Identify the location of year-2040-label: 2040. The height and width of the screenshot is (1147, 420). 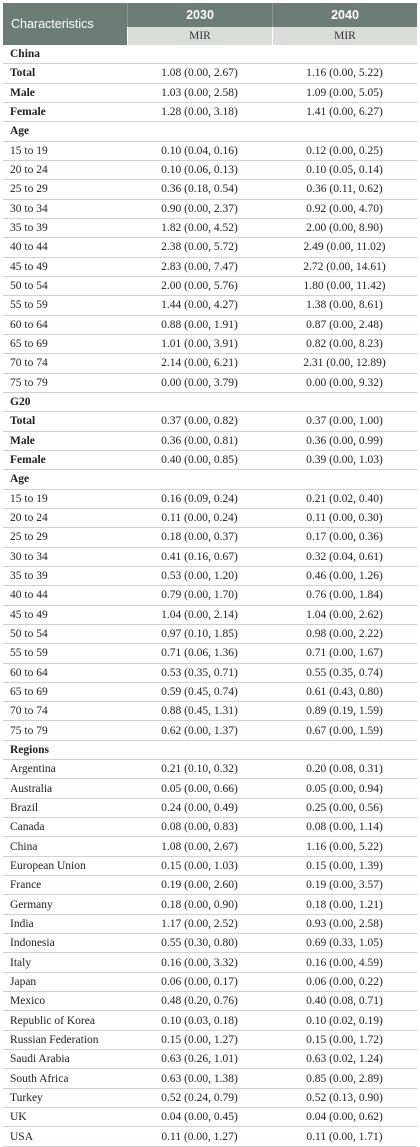
(344, 15).